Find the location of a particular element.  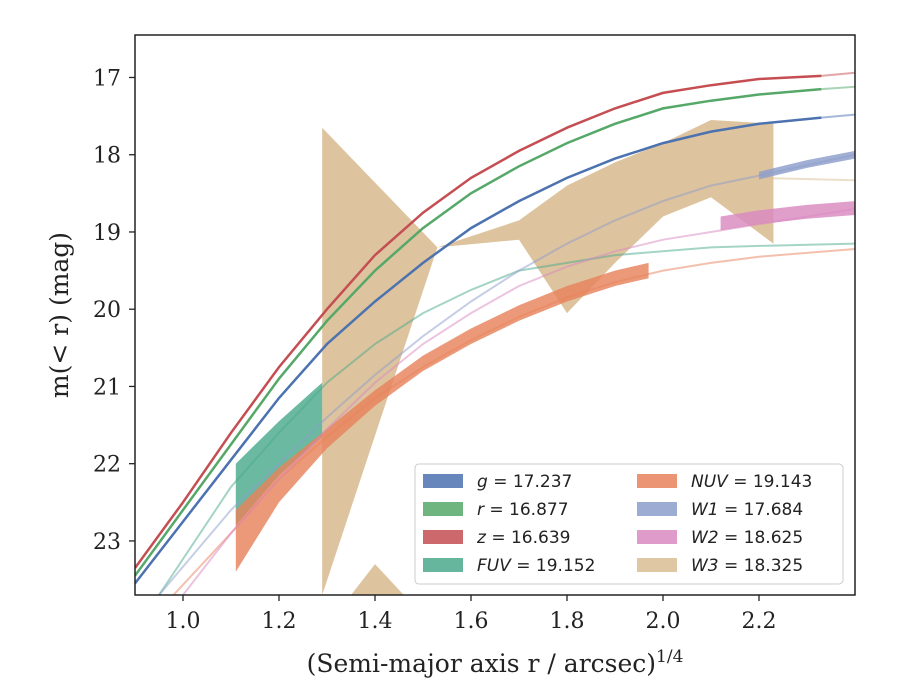

legend-label: W3 = 18.325 is located at coordinates (747, 566).